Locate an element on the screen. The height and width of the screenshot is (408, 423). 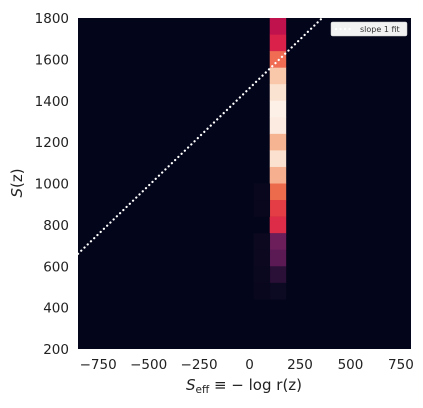
x-axis-label-sub: eff is located at coordinates (203, 390).